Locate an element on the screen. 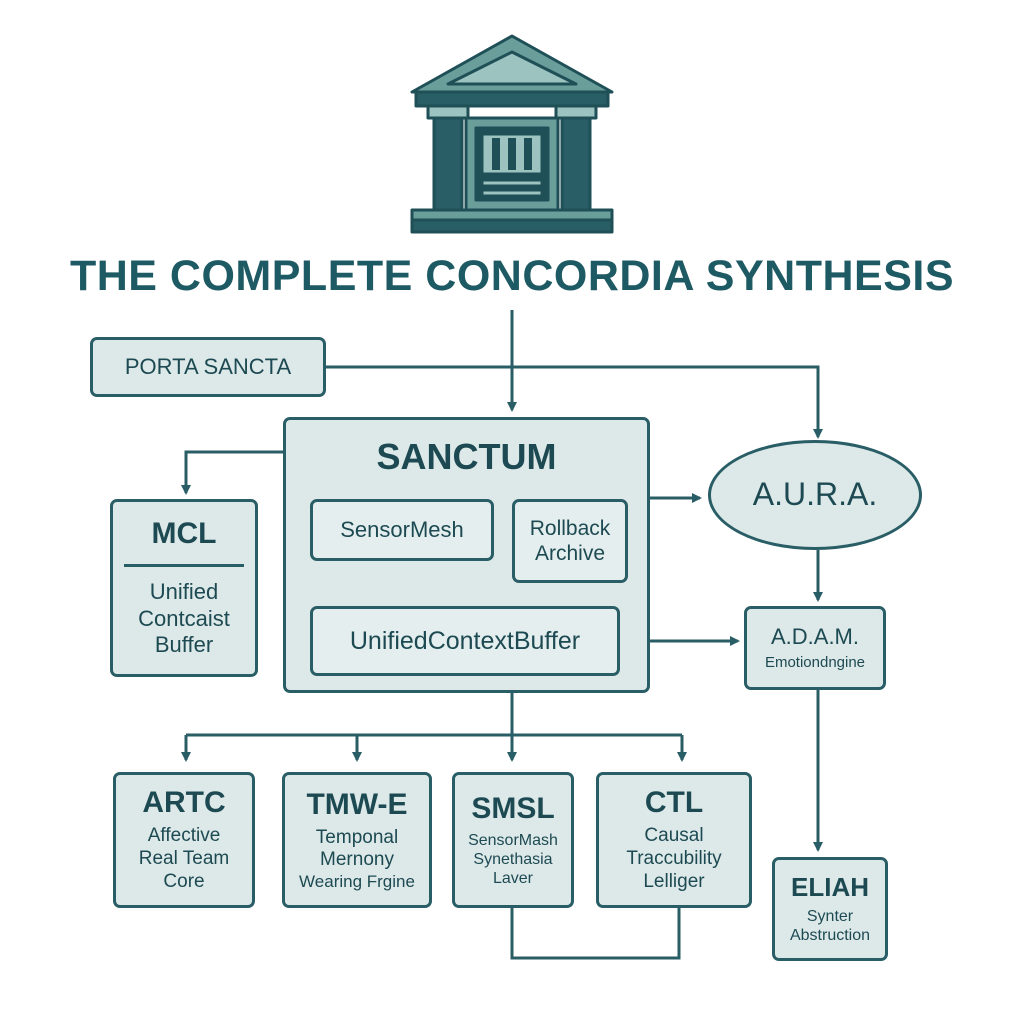  node-ctl-label: CTL is located at coordinates (674, 803).